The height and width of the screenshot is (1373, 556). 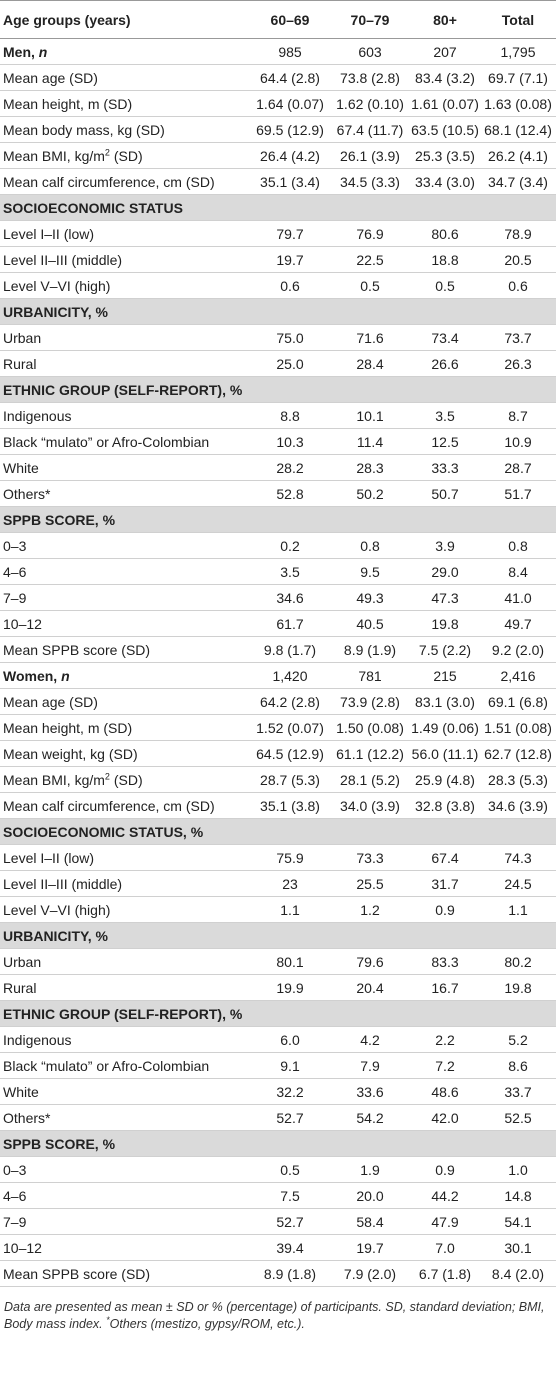 What do you see at coordinates (290, 571) in the screenshot?
I see `cell: 3.5` at bounding box center [290, 571].